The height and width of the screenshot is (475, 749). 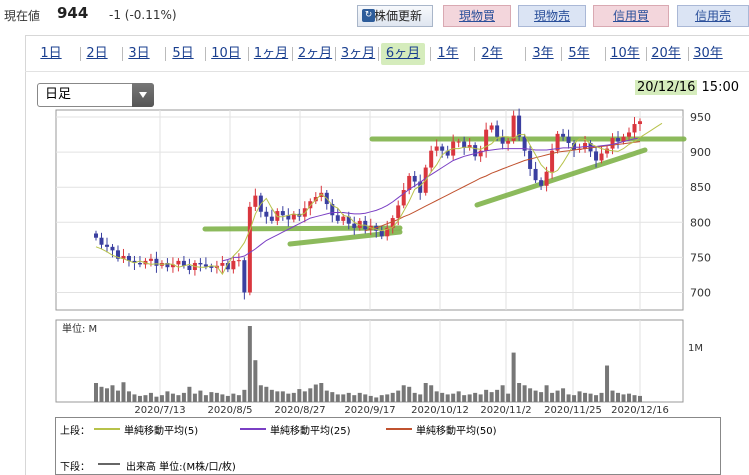 What do you see at coordinates (477, 16) in the screenshot?
I see `spot-buy-button: 現物買` at bounding box center [477, 16].